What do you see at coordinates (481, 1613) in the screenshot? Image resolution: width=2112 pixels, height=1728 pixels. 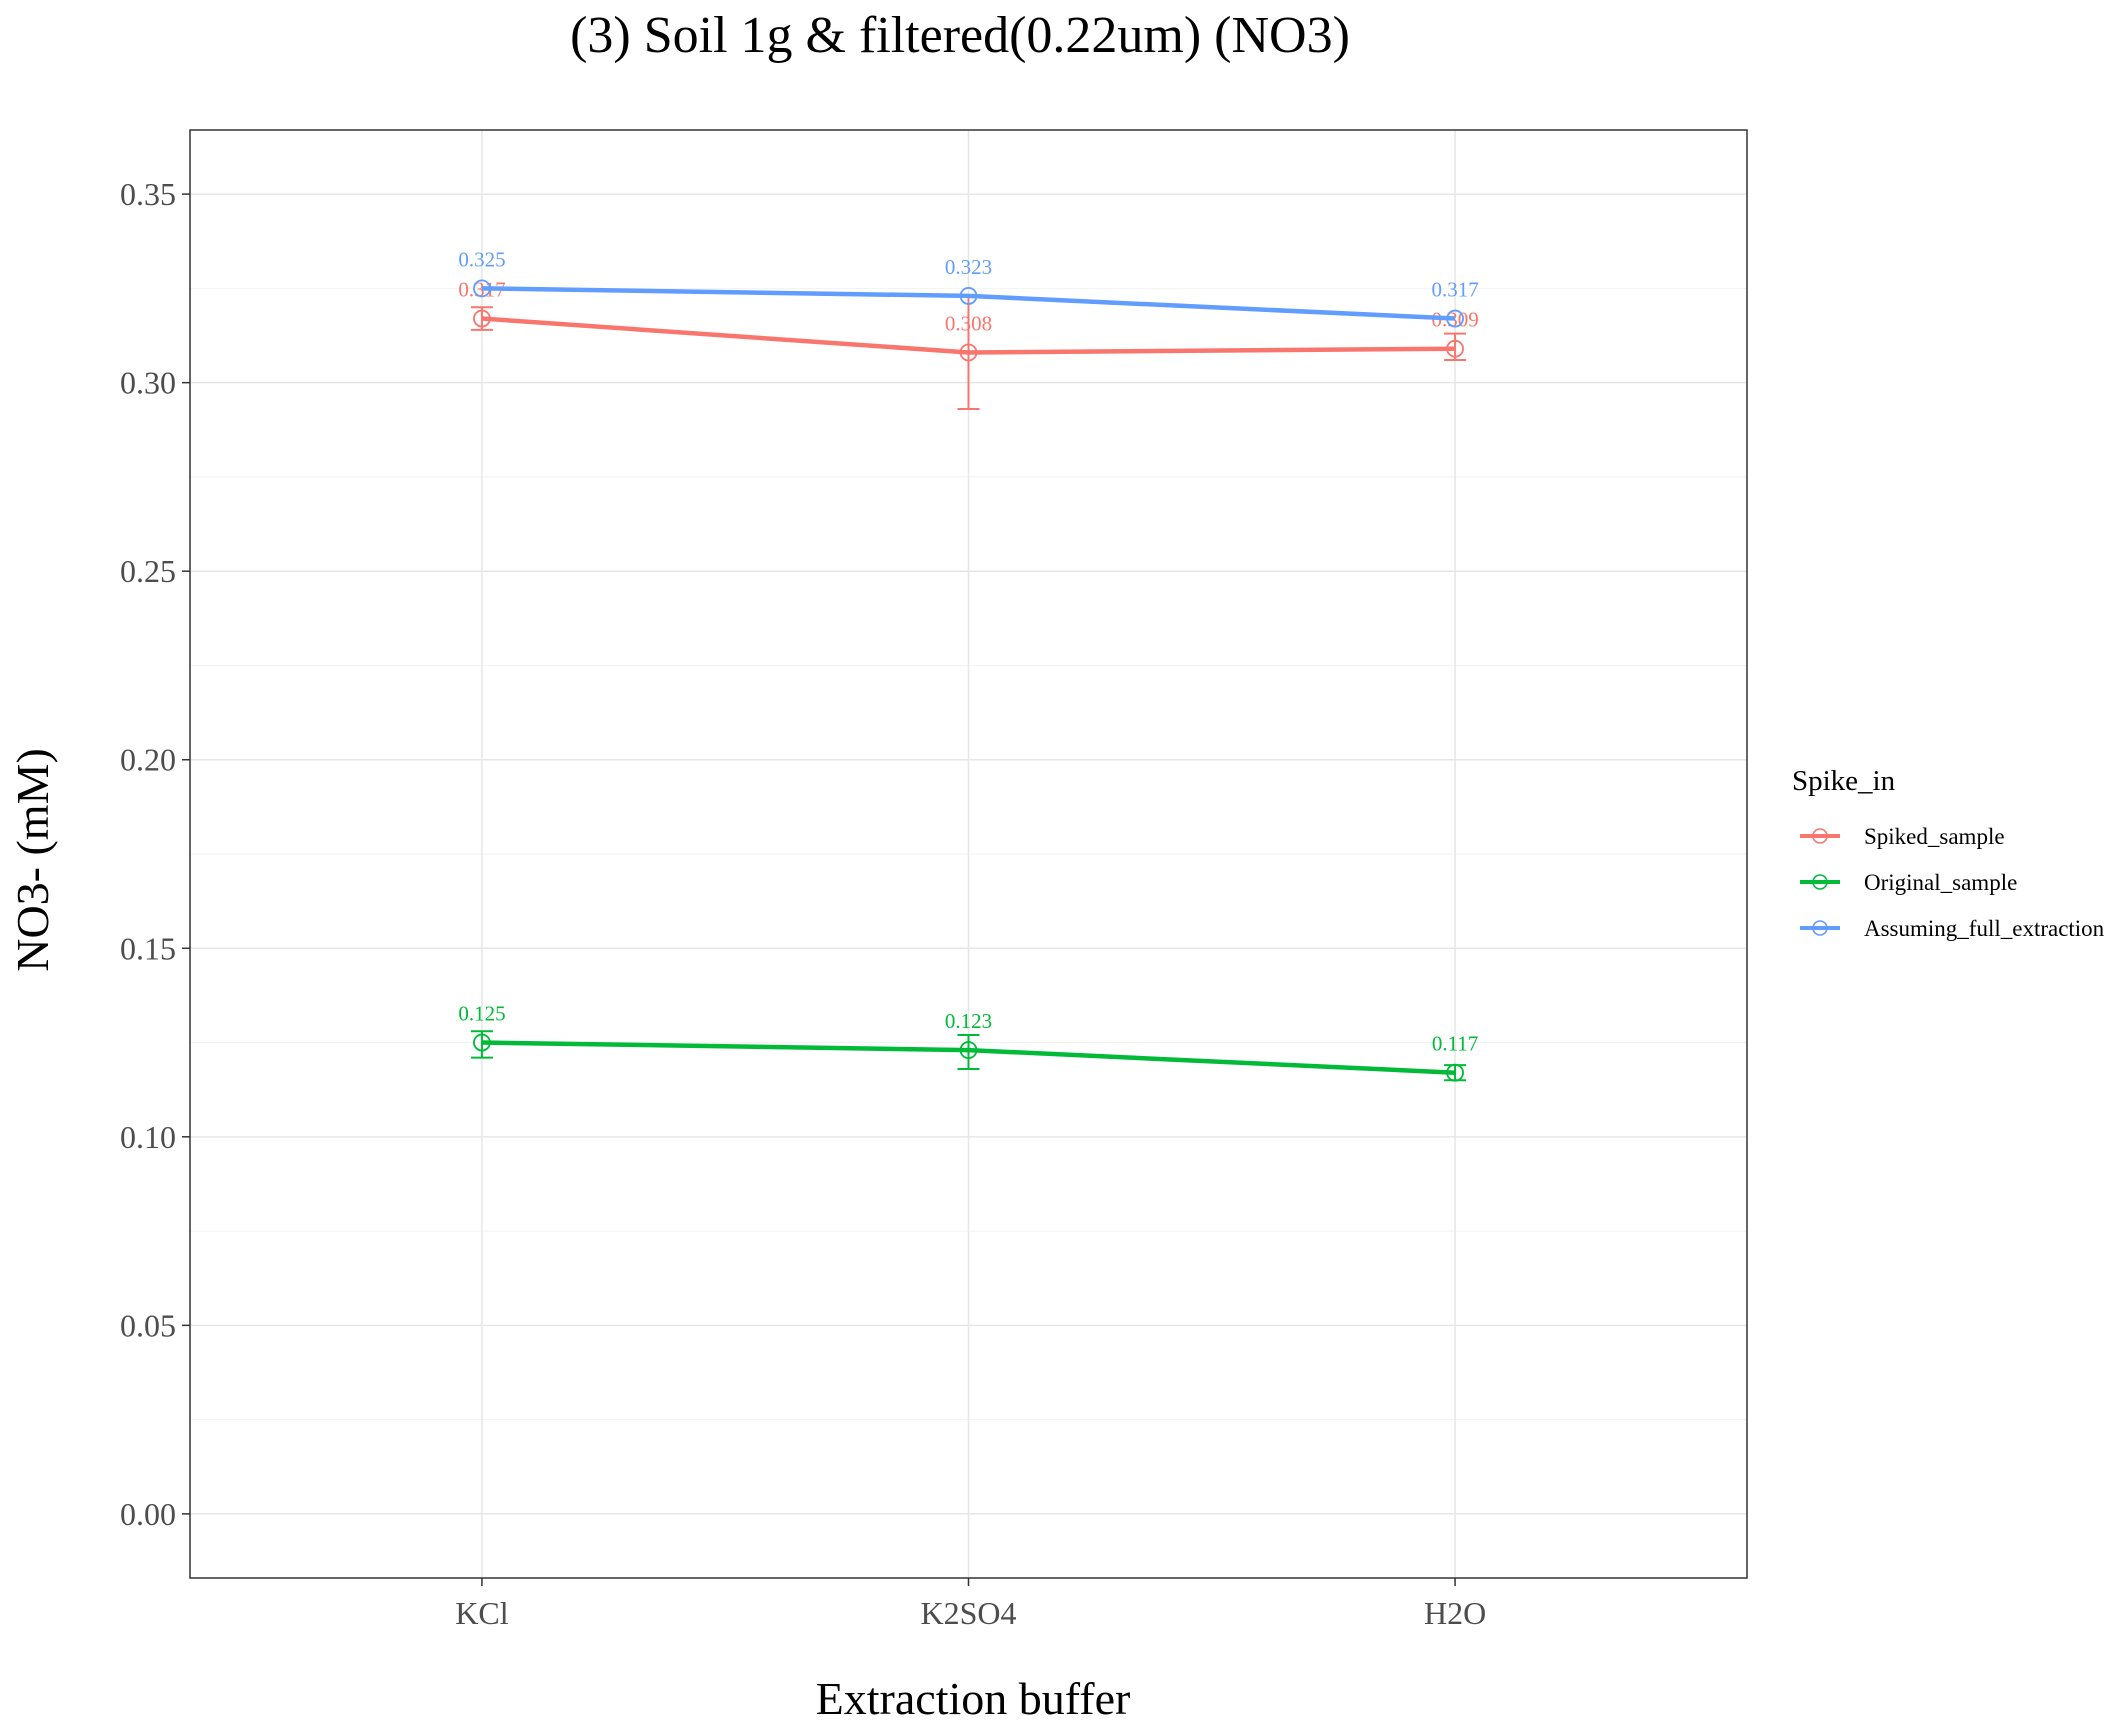 I see `x-tick-label: KCl` at bounding box center [481, 1613].